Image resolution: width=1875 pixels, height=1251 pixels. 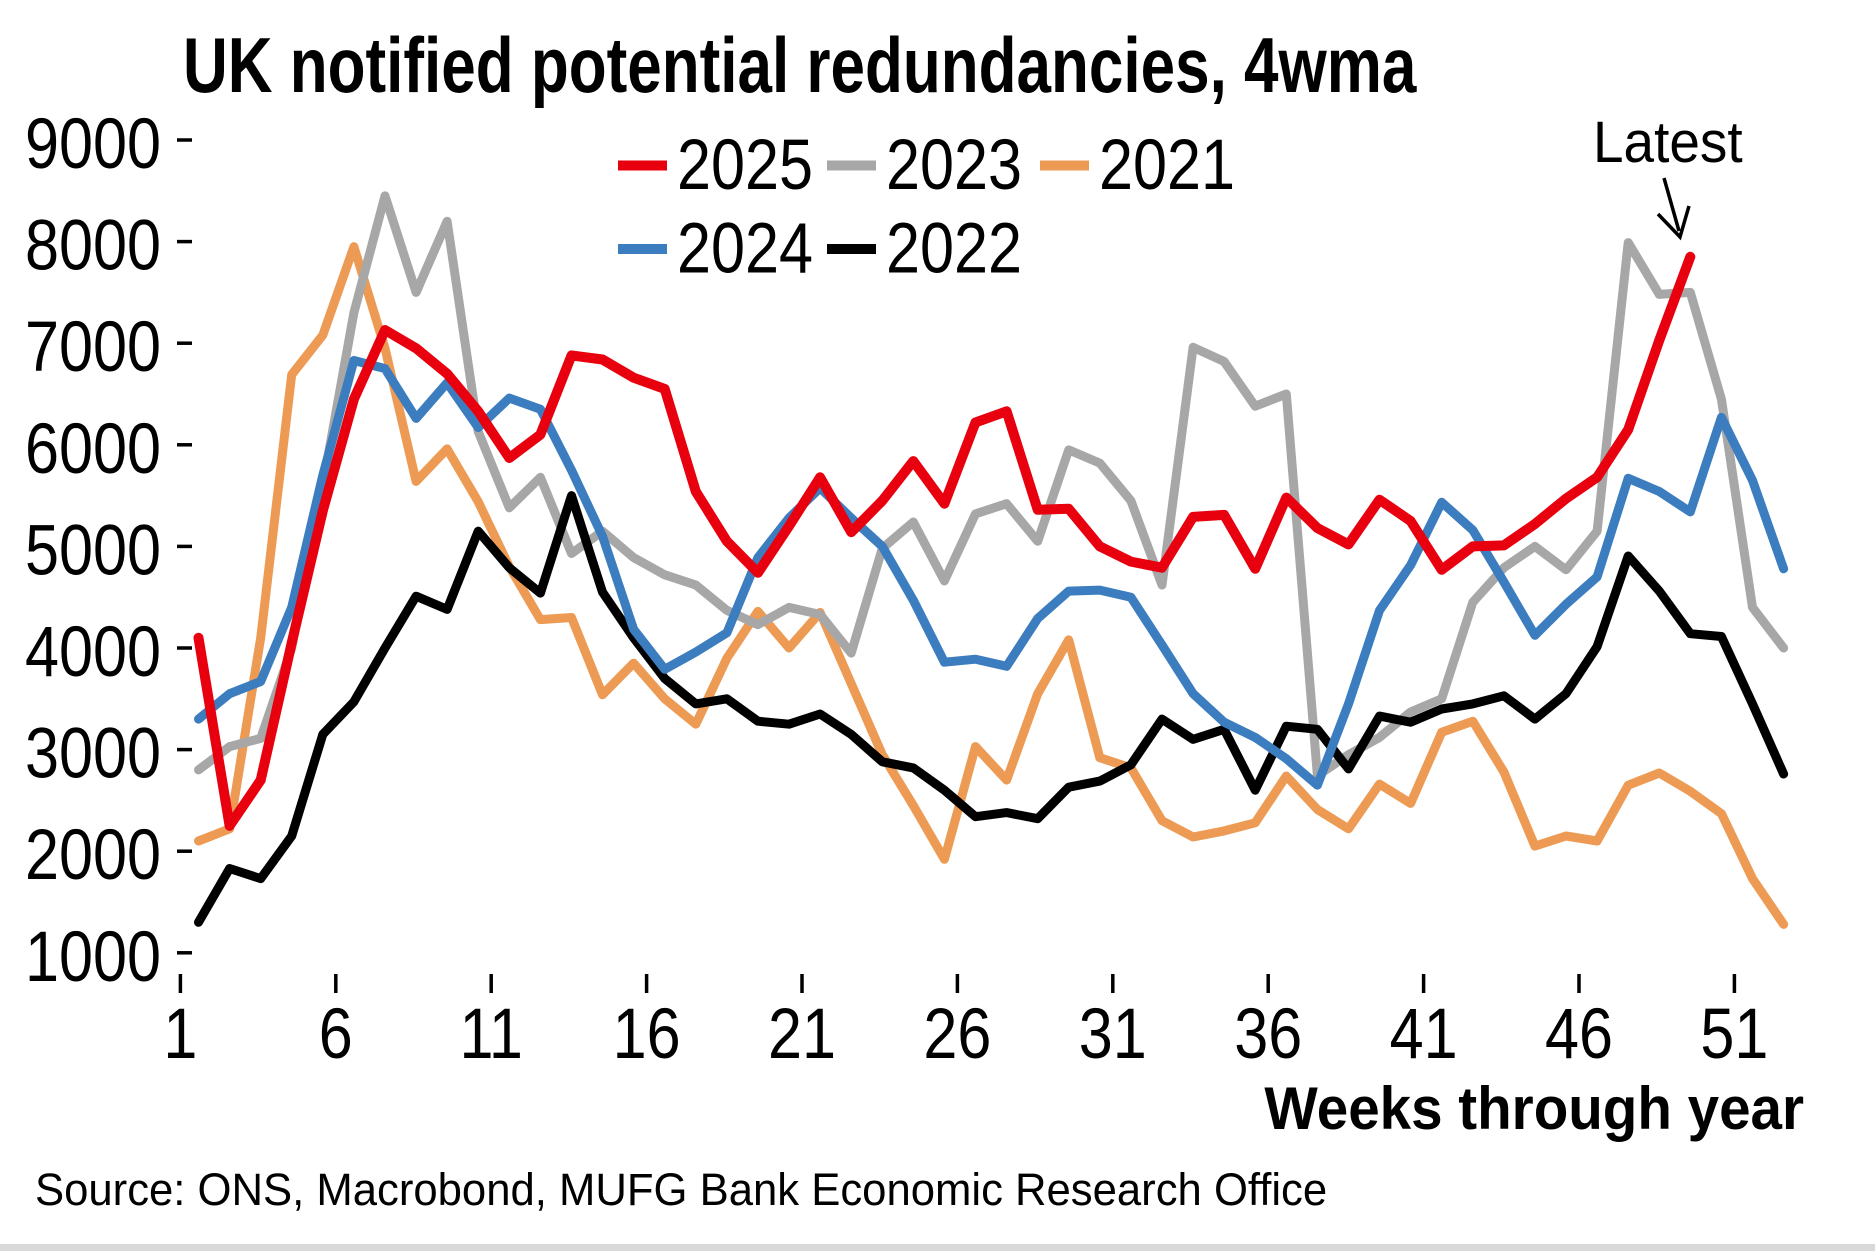 I want to click on svg-text: 41, so click(x=1424, y=1034).